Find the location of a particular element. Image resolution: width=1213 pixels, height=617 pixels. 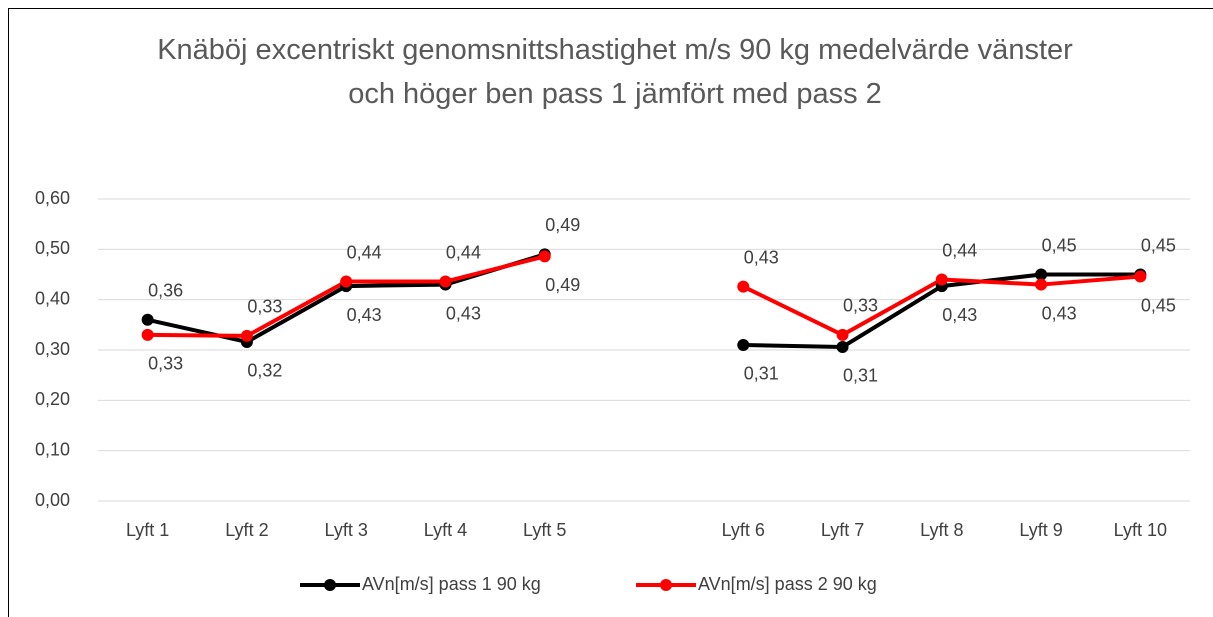

x-tick-label: Lyft 1 is located at coordinates (147, 530).